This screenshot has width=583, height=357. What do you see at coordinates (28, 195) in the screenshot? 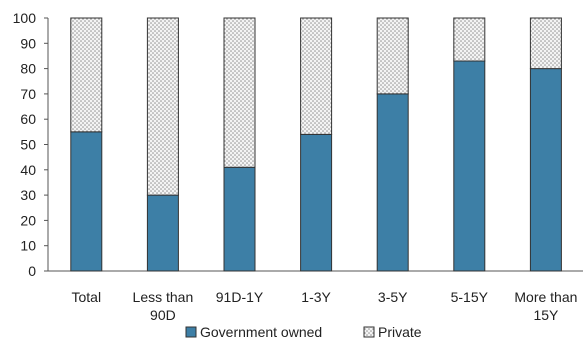
I see `y-tick-label: 30` at bounding box center [28, 195].